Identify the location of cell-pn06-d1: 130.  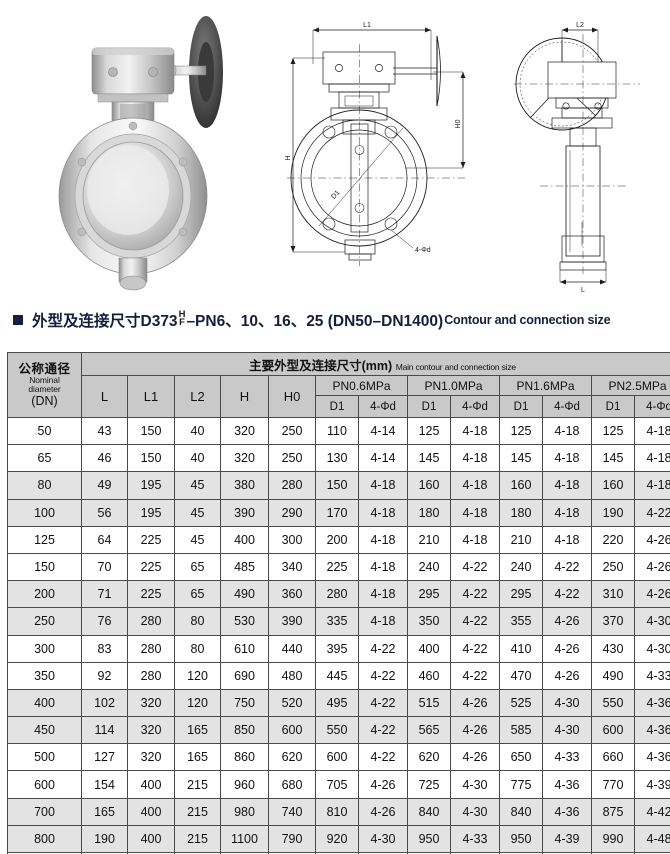
(337, 458).